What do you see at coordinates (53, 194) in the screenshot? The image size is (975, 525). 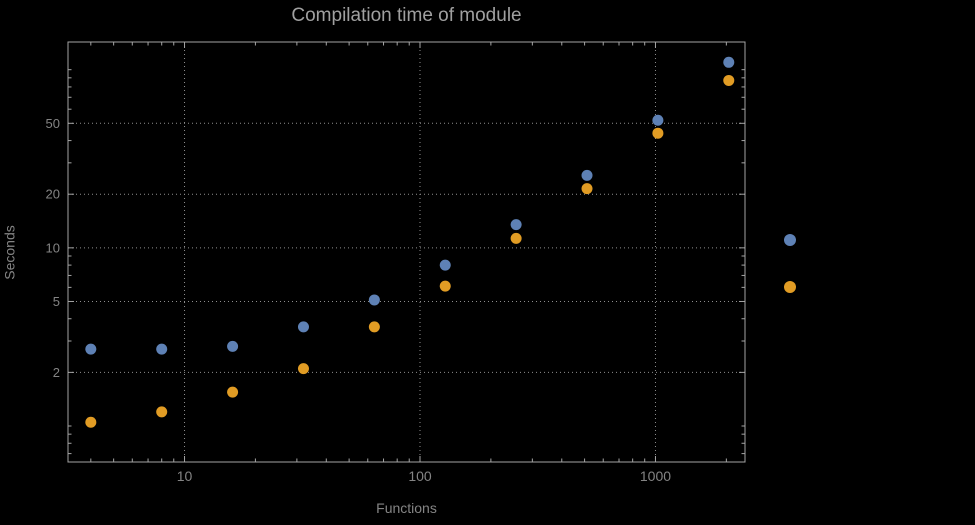 I see `y-tick-label: 20` at bounding box center [53, 194].